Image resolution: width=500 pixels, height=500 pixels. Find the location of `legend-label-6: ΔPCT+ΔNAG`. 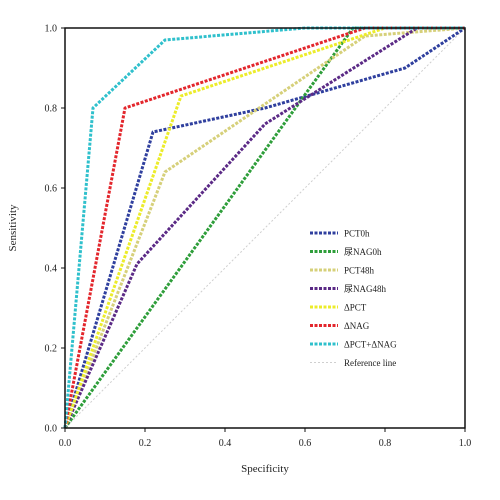

legend-label-6: ΔPCT+ΔNAG is located at coordinates (370, 345).